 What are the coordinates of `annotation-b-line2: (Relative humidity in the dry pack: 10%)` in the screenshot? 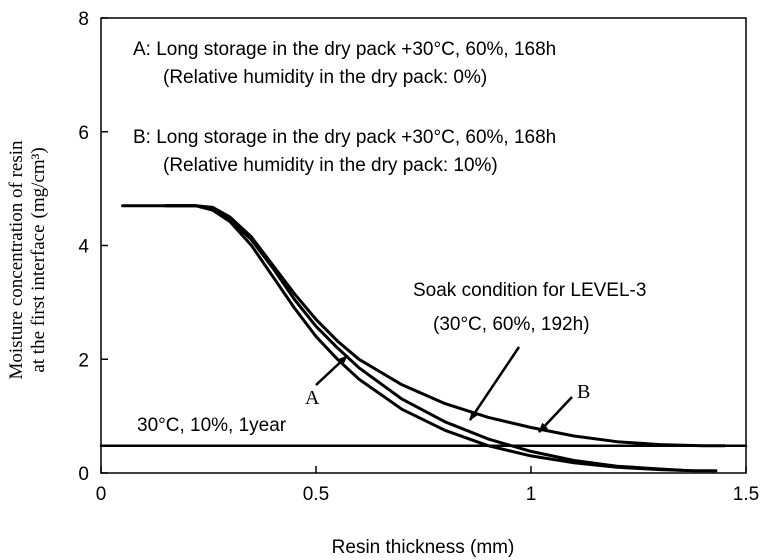 It's located at (330, 165).